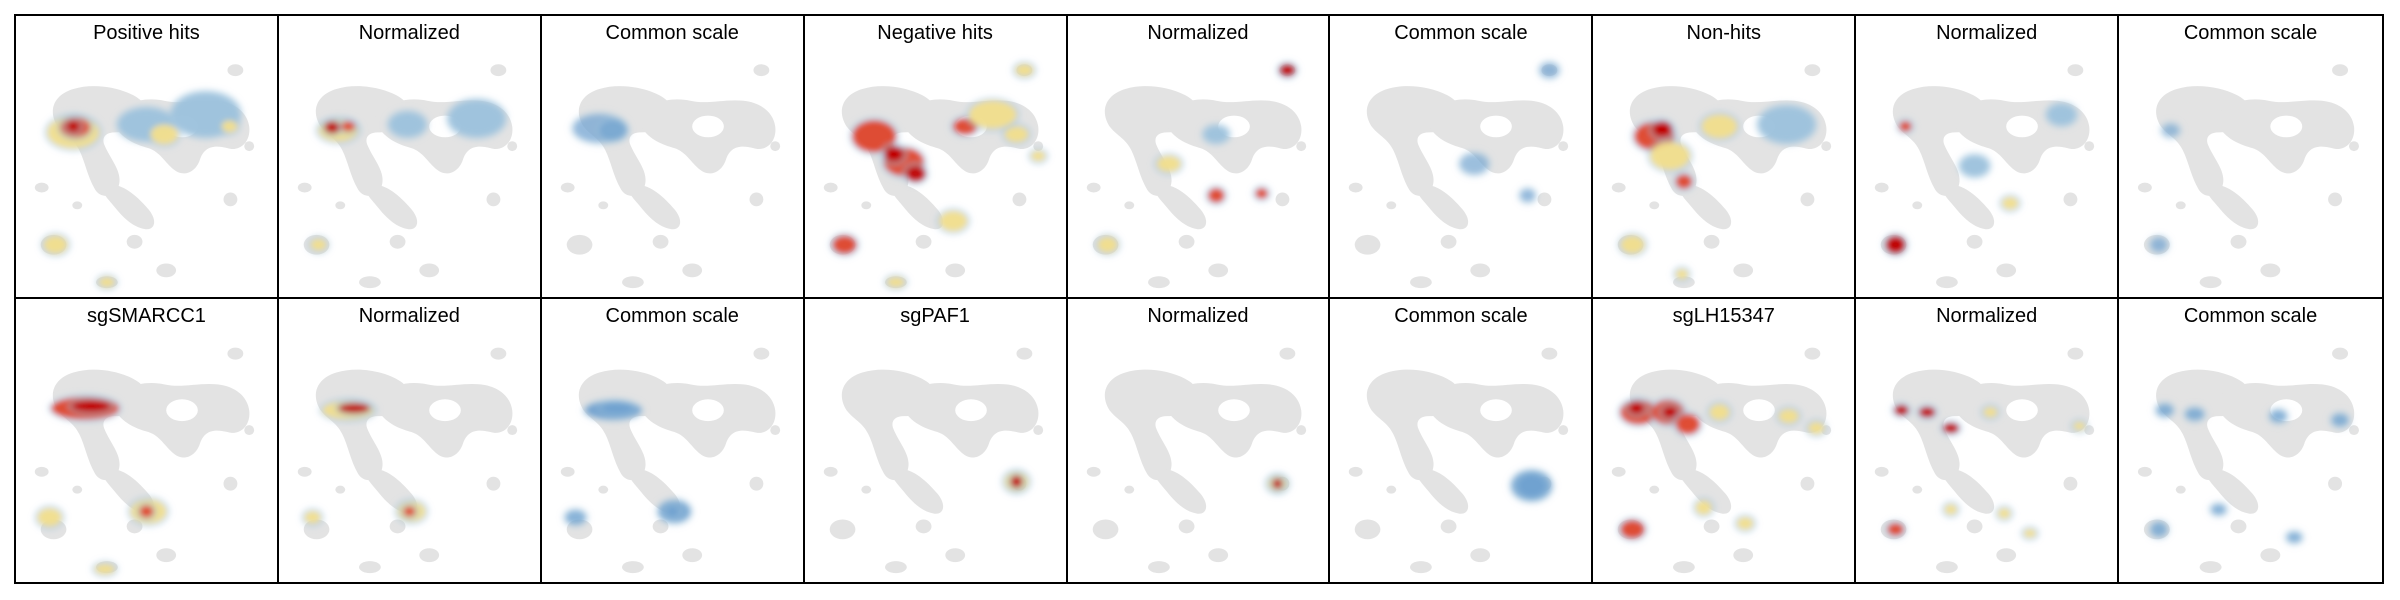  I want to click on umap-panel: Negative hits, so click(936, 157).